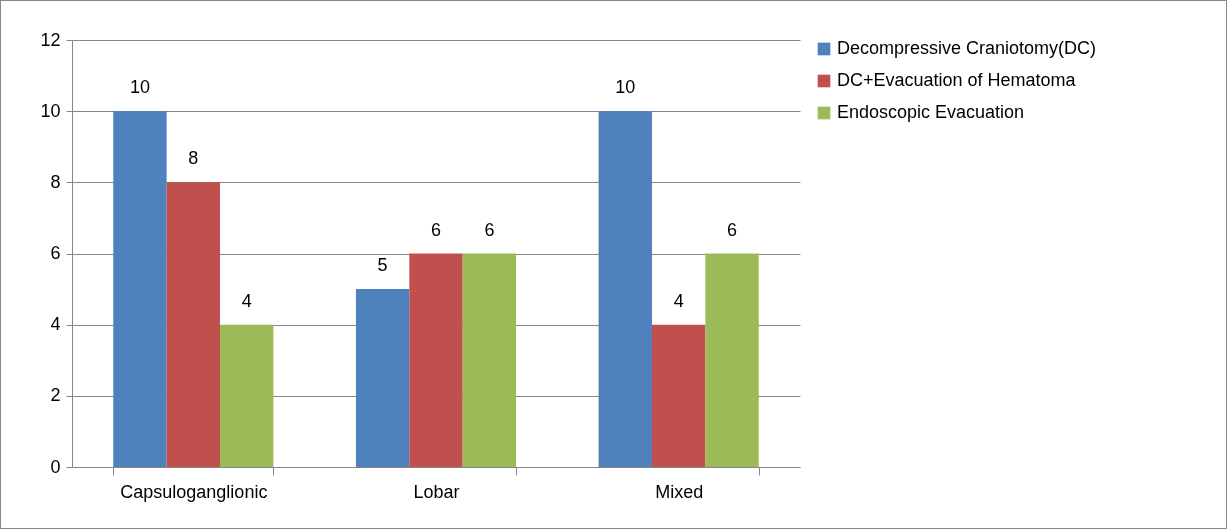  What do you see at coordinates (193, 158) in the screenshot?
I see `data-label: 8` at bounding box center [193, 158].